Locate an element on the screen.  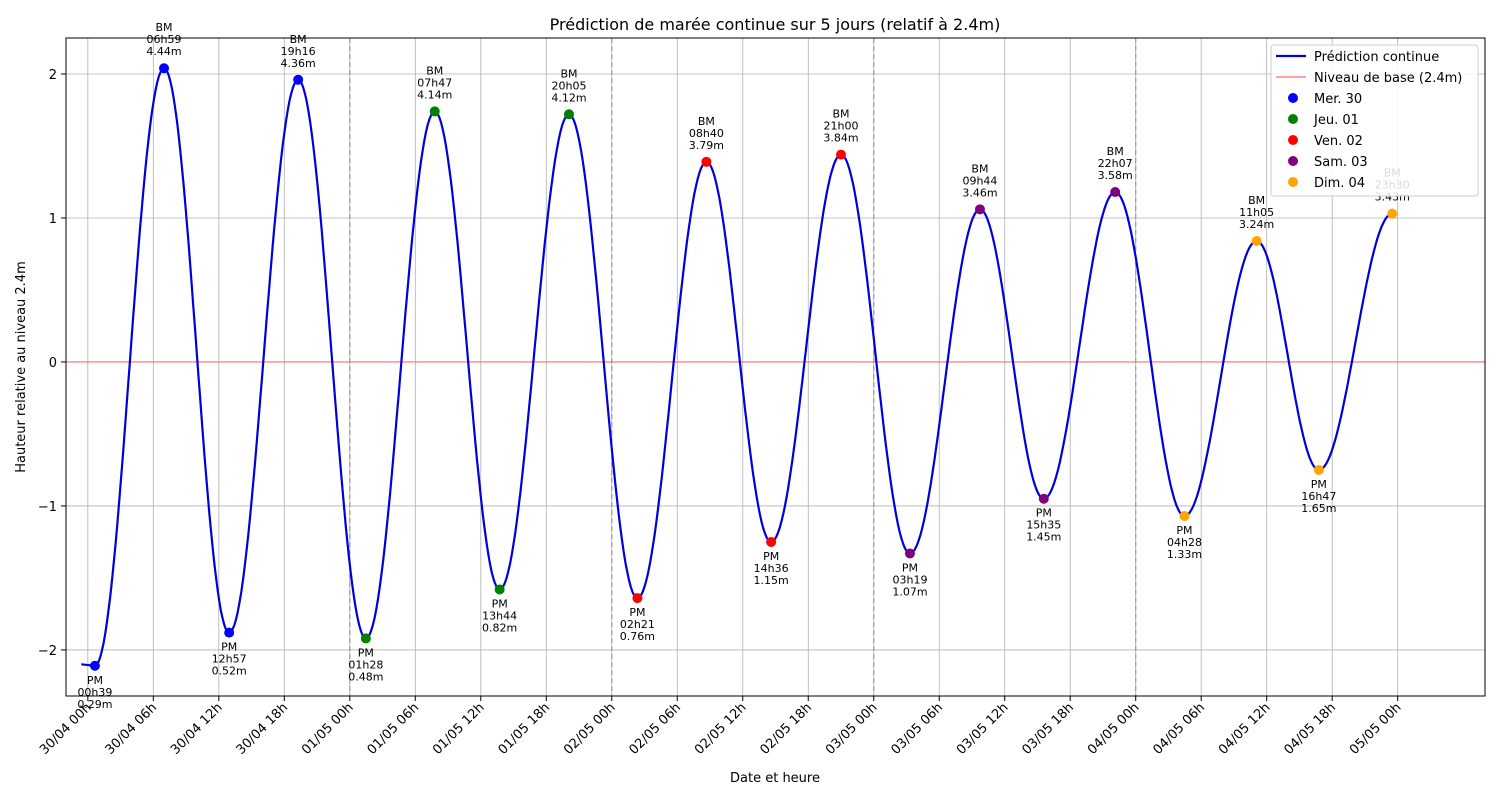
y-tick-label: 2 is located at coordinates (53, 75).